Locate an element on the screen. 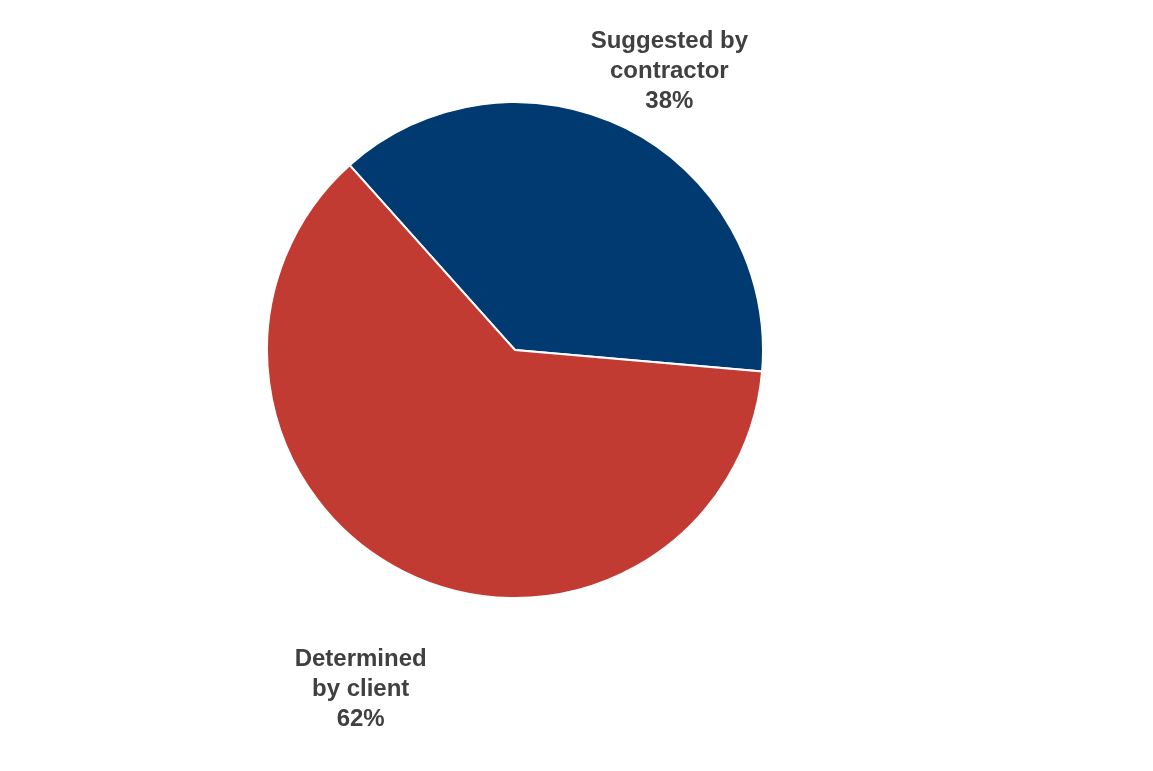  data-label: 62% is located at coordinates (360, 717).